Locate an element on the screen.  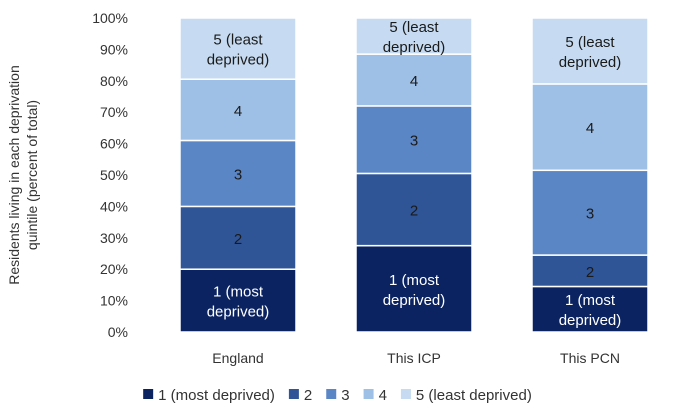
legend-label: 3 is located at coordinates (345, 395).